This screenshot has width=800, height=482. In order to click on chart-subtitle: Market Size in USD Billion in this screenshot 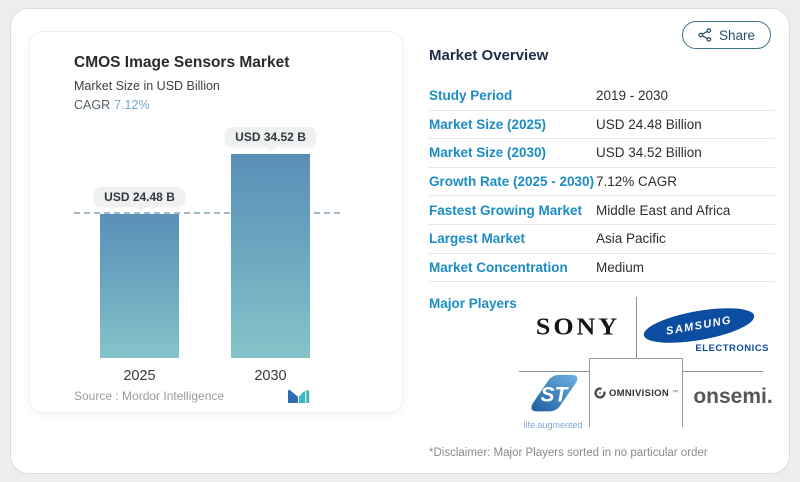, I will do `click(147, 86)`.